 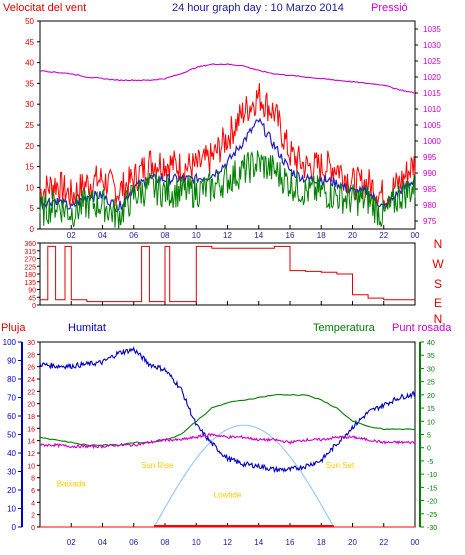 I want to click on rain-y-tick-label: 12, so click(x=31, y=454).